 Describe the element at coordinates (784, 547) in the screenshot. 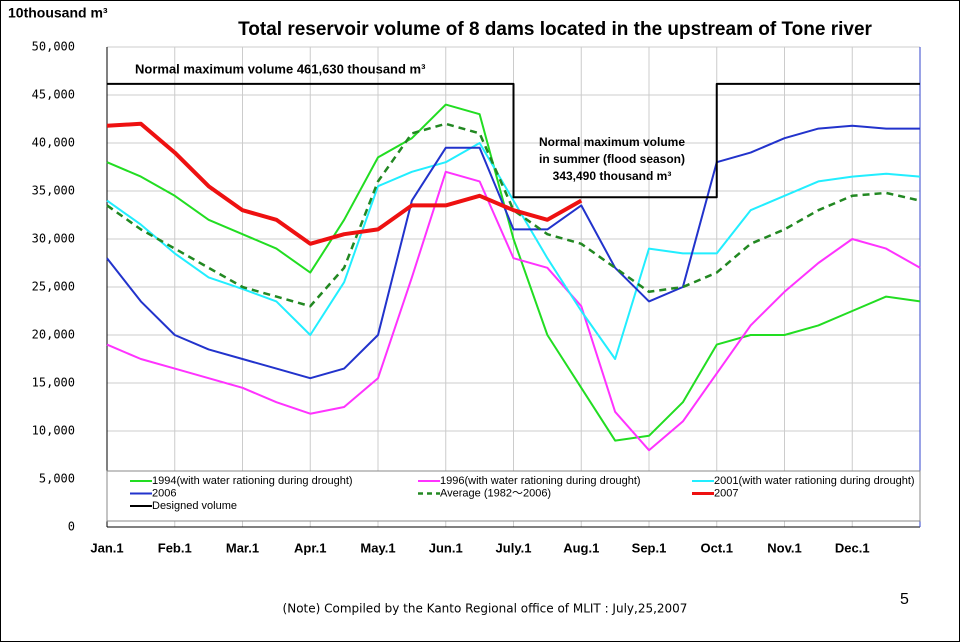

I see `x-tick-label: Nov.1` at that location.